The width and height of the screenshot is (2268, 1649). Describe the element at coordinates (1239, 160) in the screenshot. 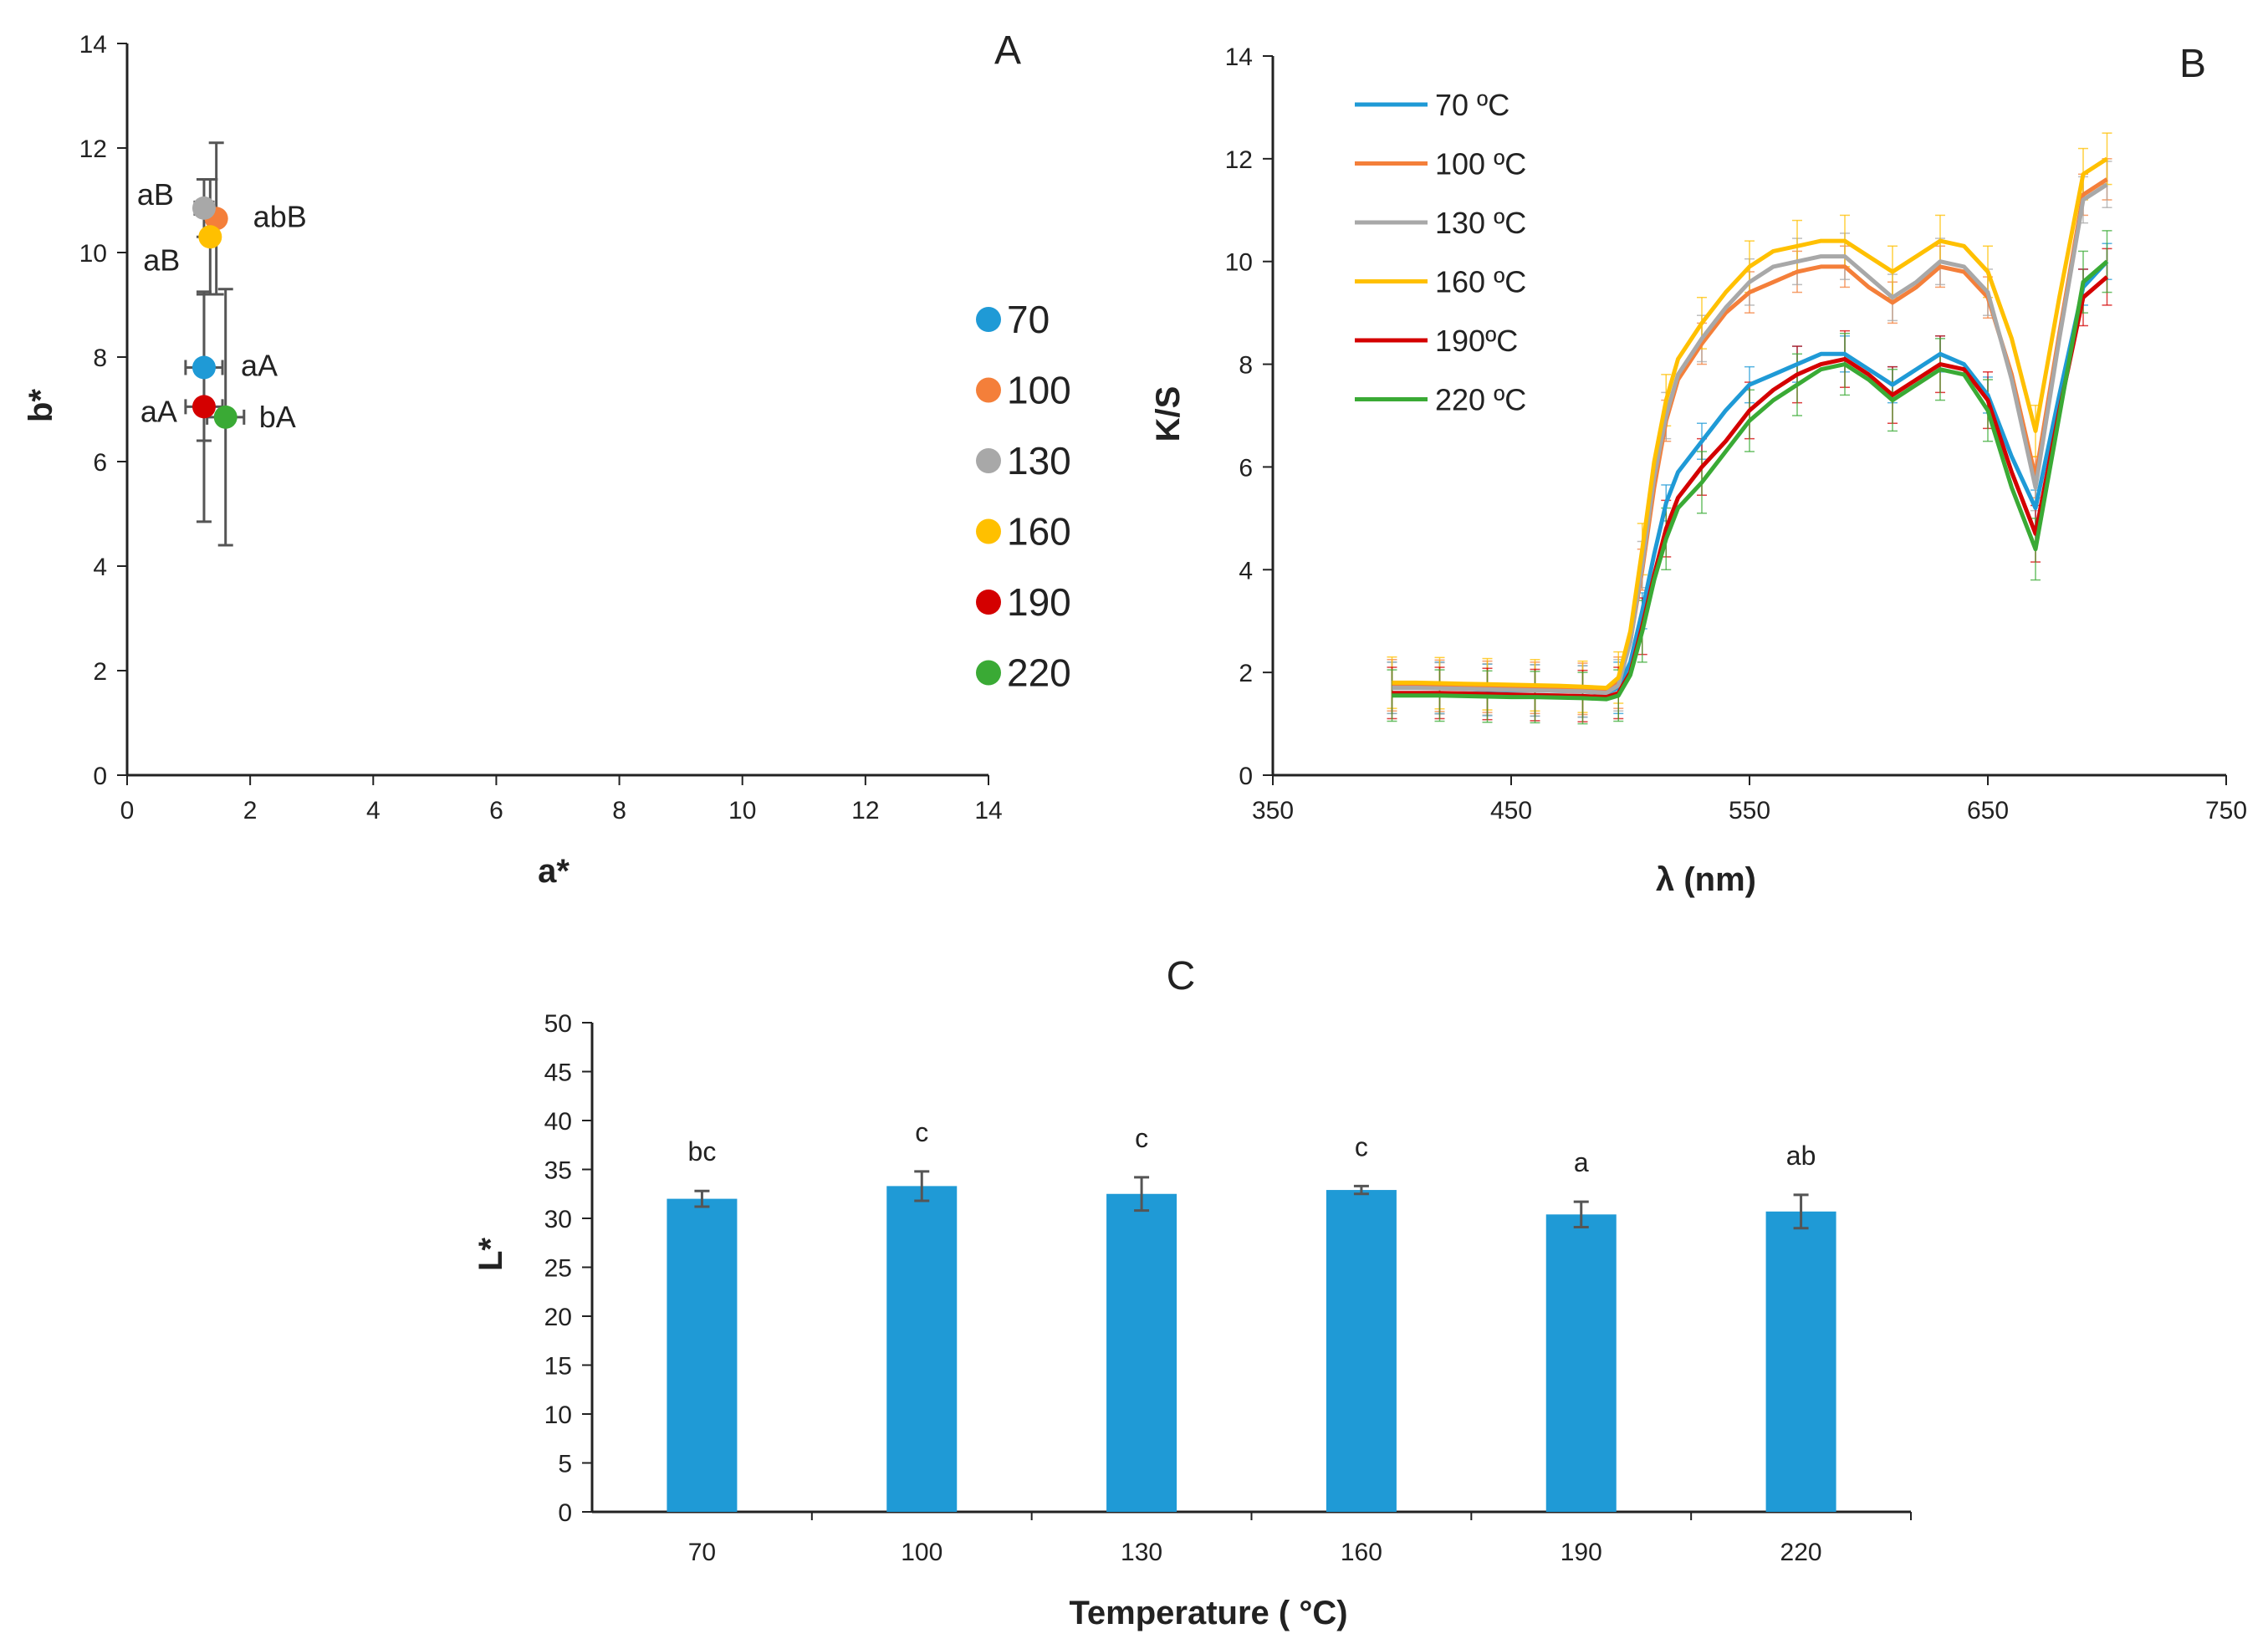

I see `panel-b-y-tick-label: 12` at that location.